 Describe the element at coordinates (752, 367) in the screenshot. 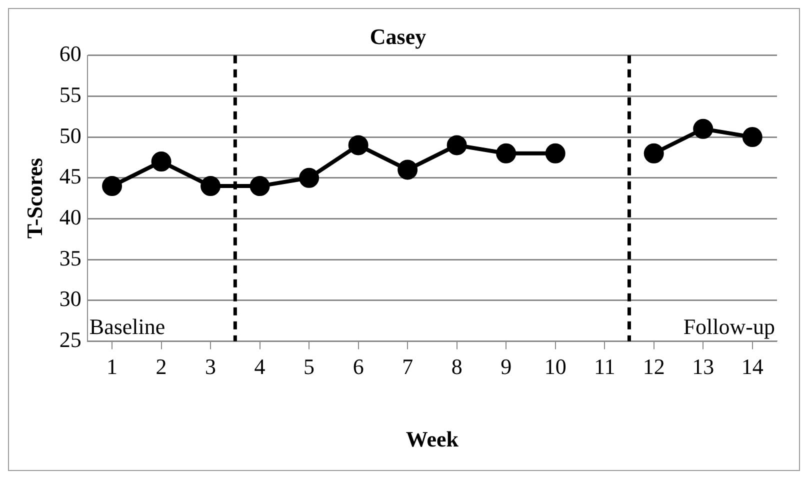

I see `x-tick-label: 14` at that location.